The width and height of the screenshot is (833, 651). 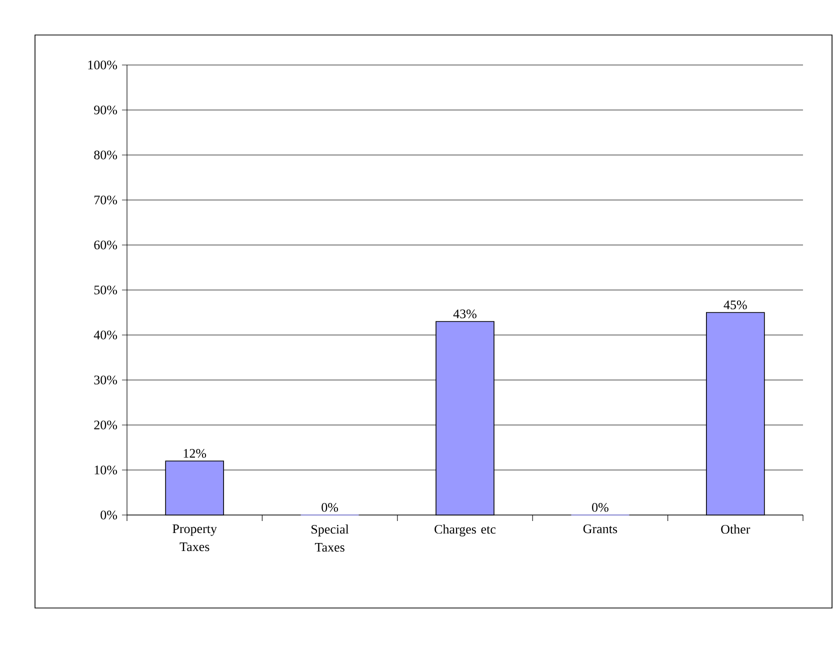 What do you see at coordinates (330, 538) in the screenshot?
I see `x-tick-label: Special Taxes` at bounding box center [330, 538].